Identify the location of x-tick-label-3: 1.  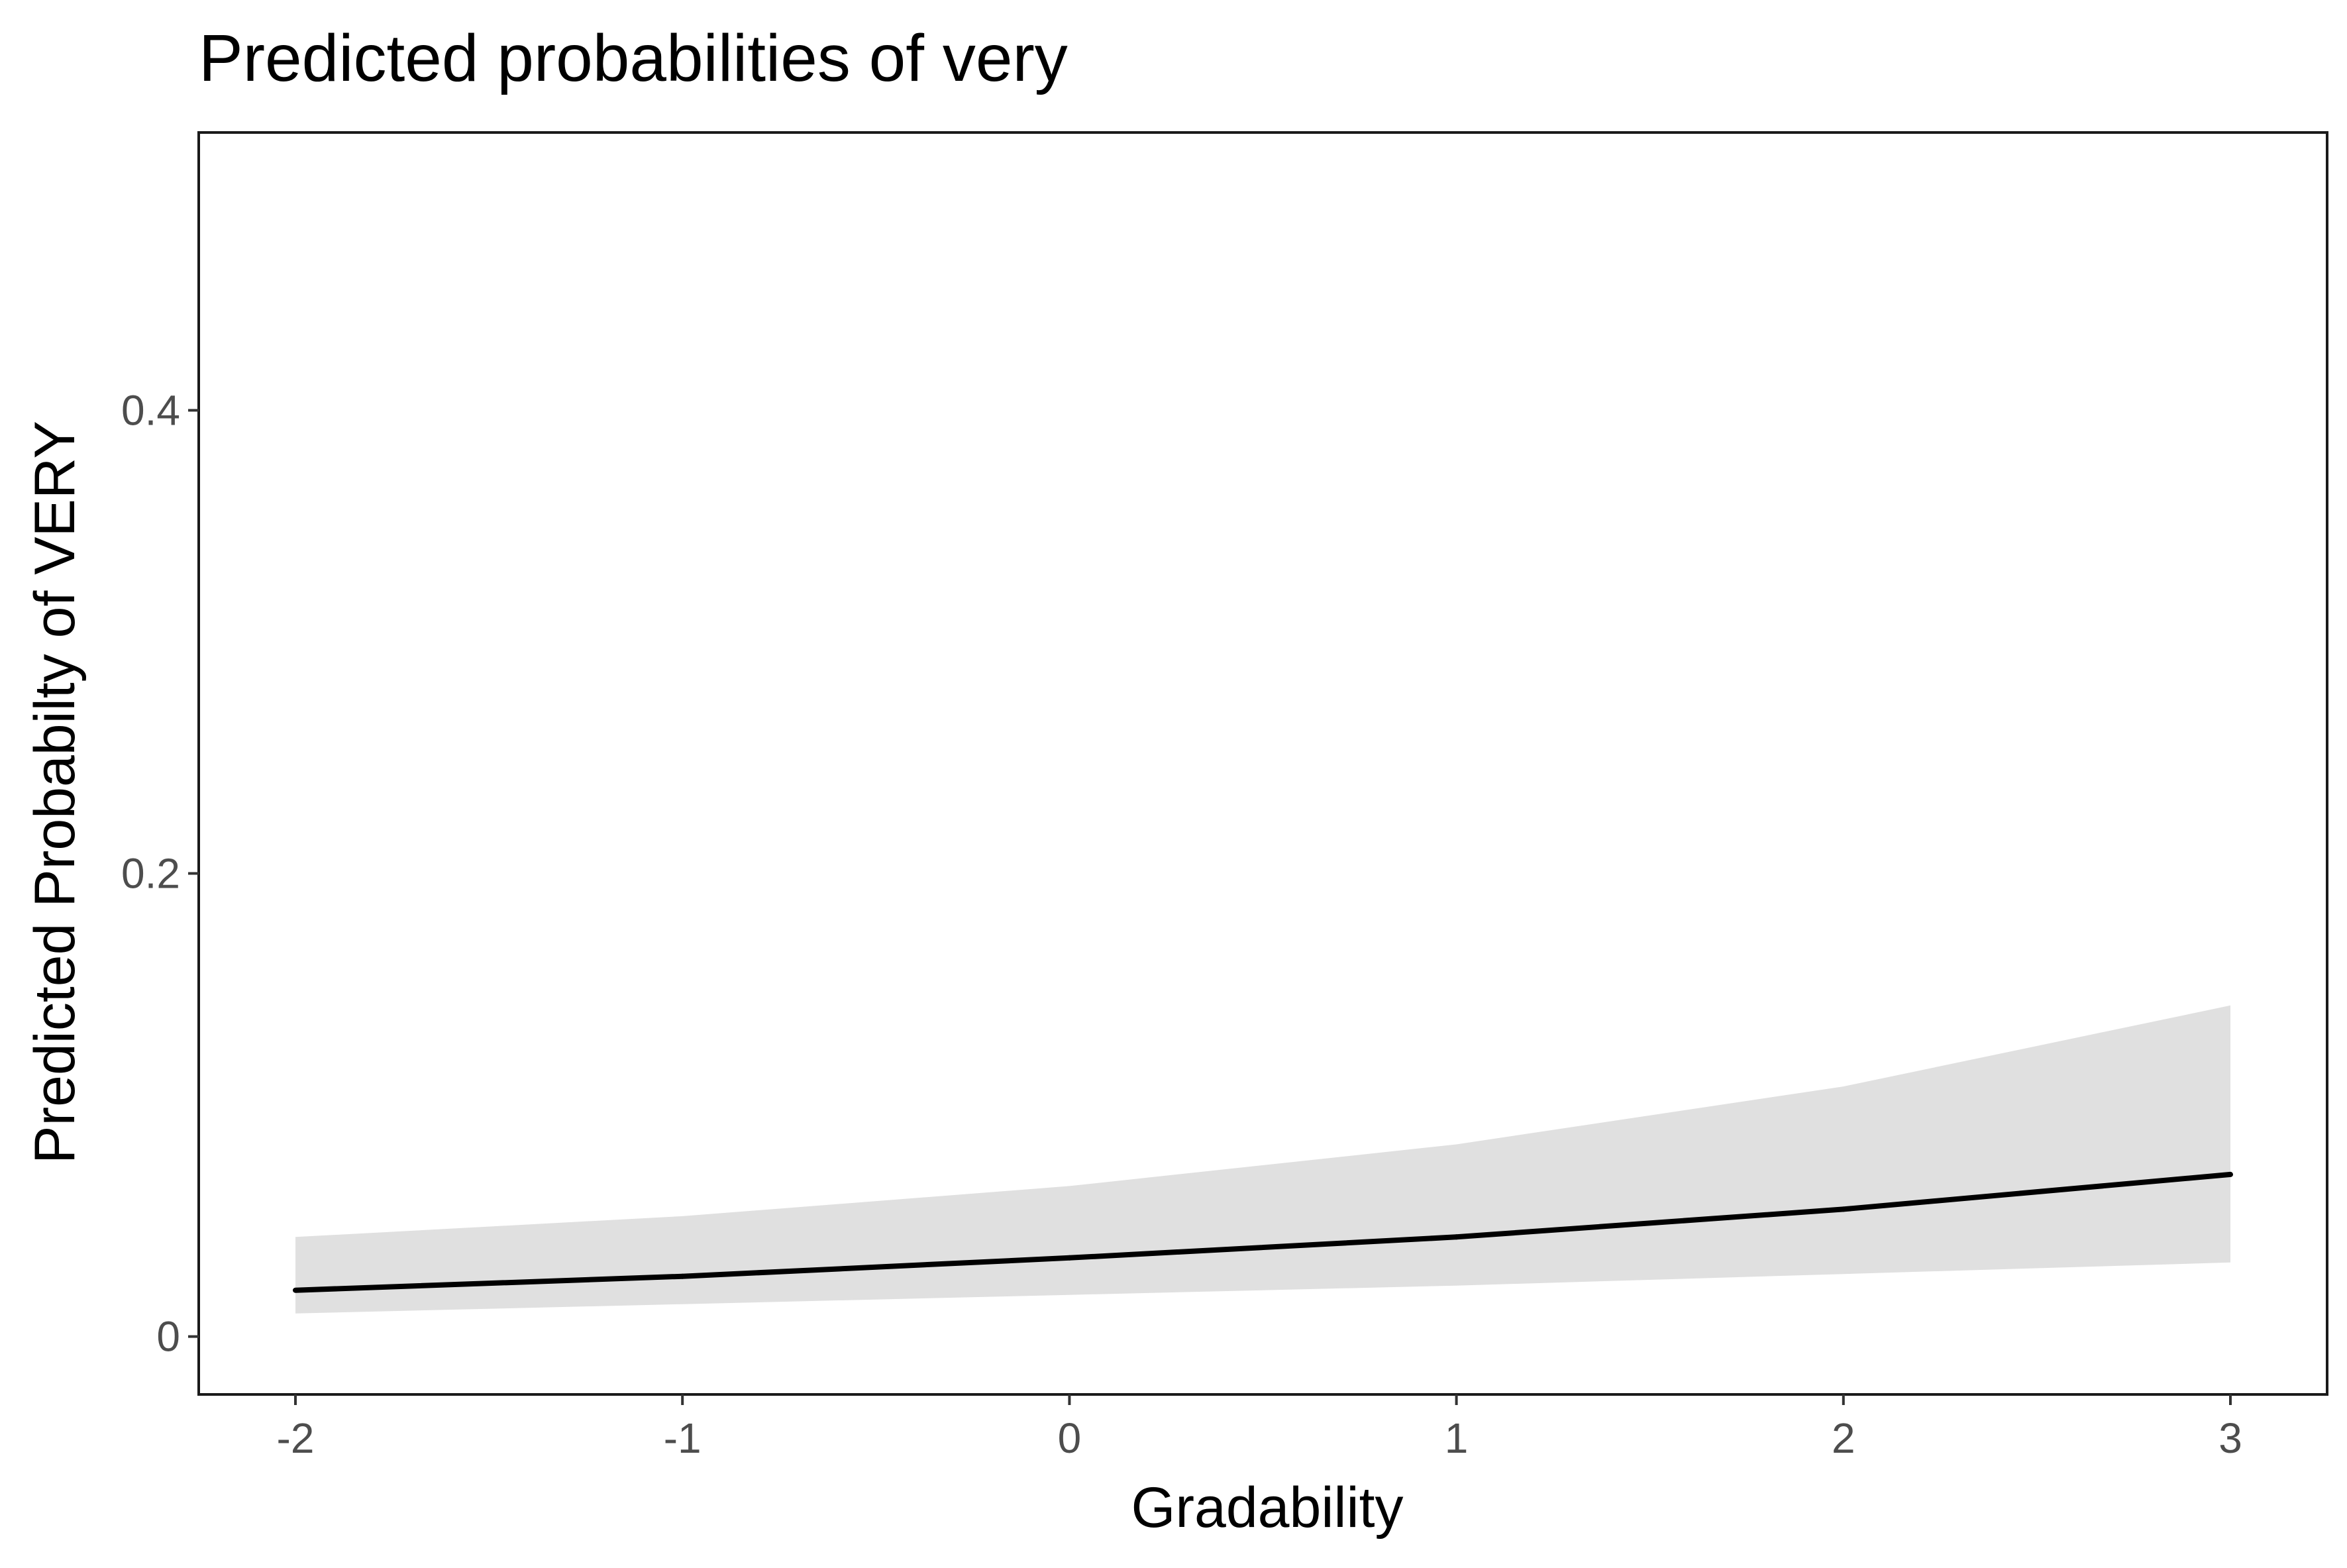
(1457, 1438).